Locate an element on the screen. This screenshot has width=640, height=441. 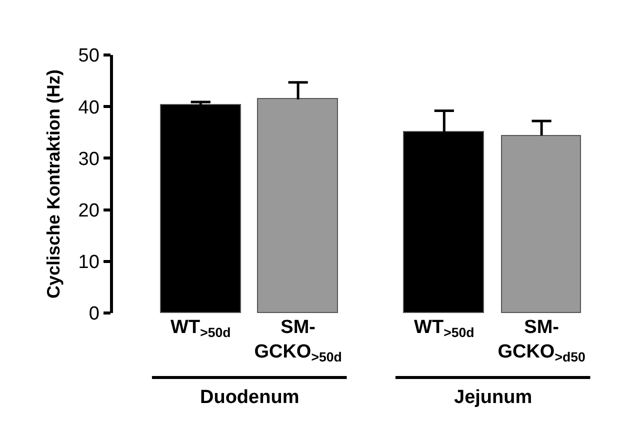
x-tick-label: SM-GCKO$_{>d50}$ is located at coordinates (542, 341).